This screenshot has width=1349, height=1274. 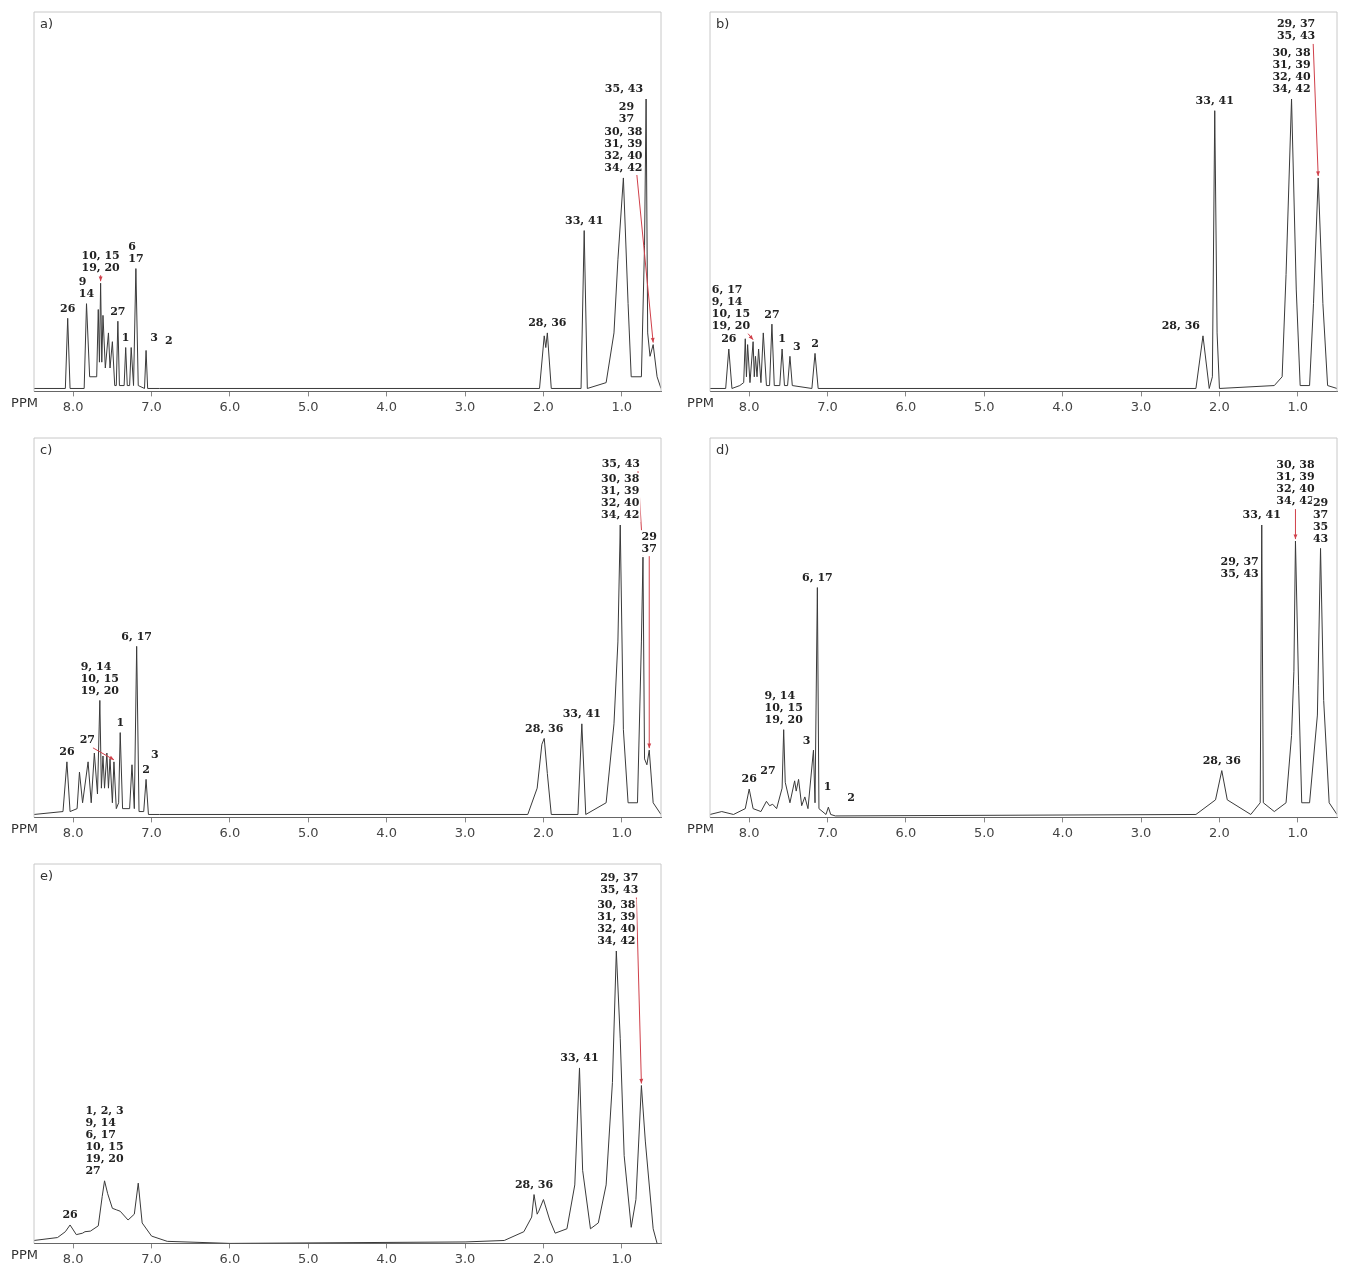 I want to click on chart-title: e), so click(x=47, y=875).